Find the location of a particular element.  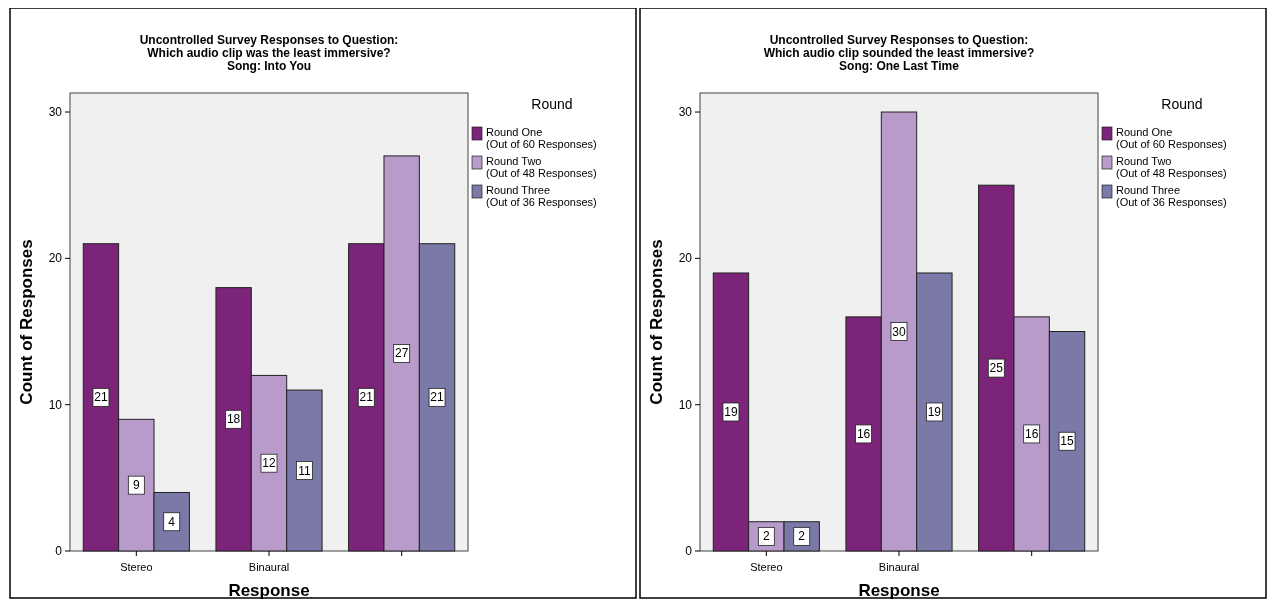

data-label: 4 is located at coordinates (172, 521).